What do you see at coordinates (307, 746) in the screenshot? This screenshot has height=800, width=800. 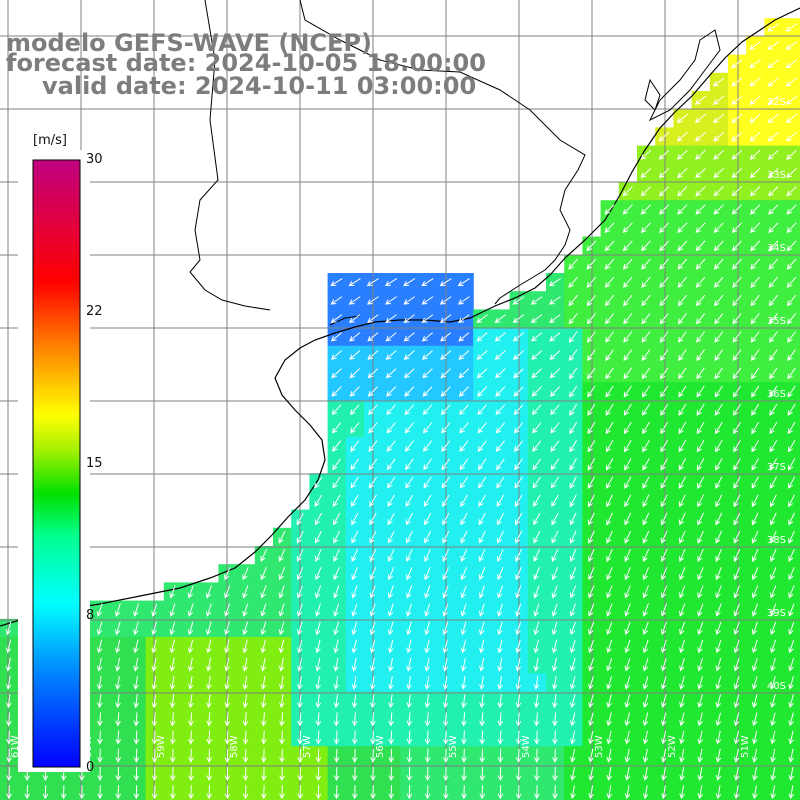 I see `longitude-label: 57W` at bounding box center [307, 746].